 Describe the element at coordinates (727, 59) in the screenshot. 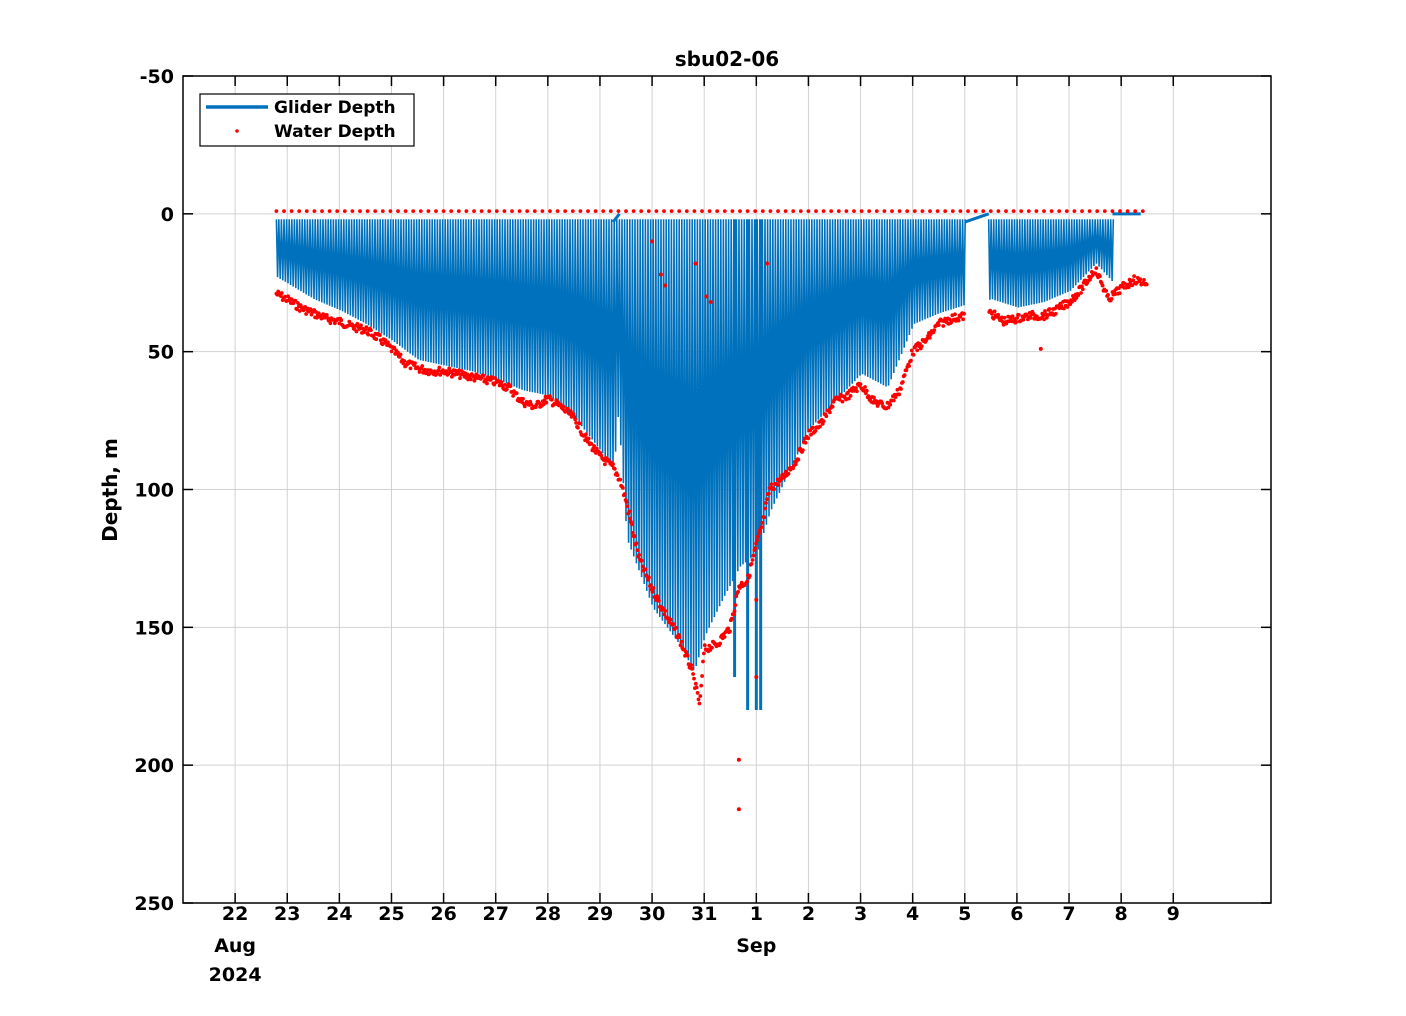

I see `chart-title: sbu02-06` at that location.